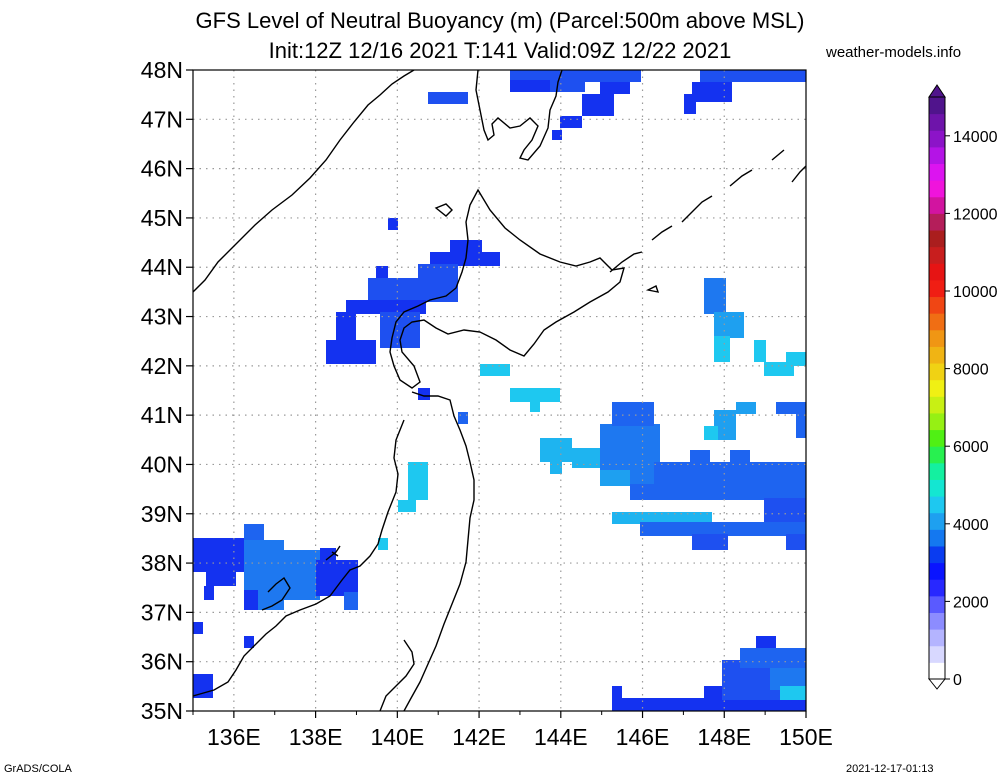 This screenshot has height=779, width=1000. Describe the element at coordinates (937, 684) in the screenshot. I see `colorbar-bottom-cap` at that location.